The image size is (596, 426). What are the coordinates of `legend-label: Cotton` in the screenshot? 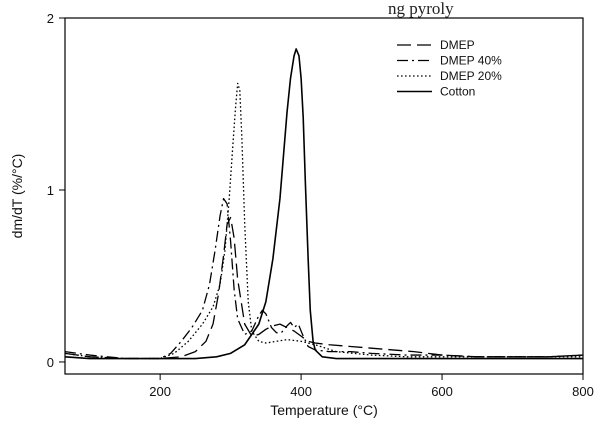 It's located at (457, 92).